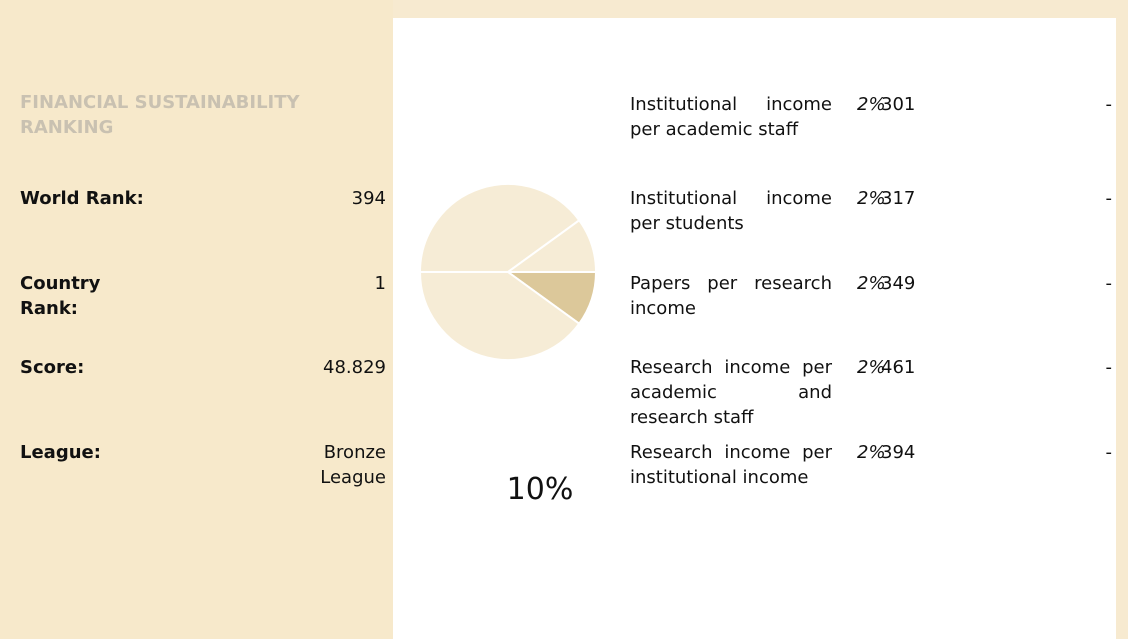 This screenshot has width=1128, height=639. I want to click on pie-chart, so click(508, 272).